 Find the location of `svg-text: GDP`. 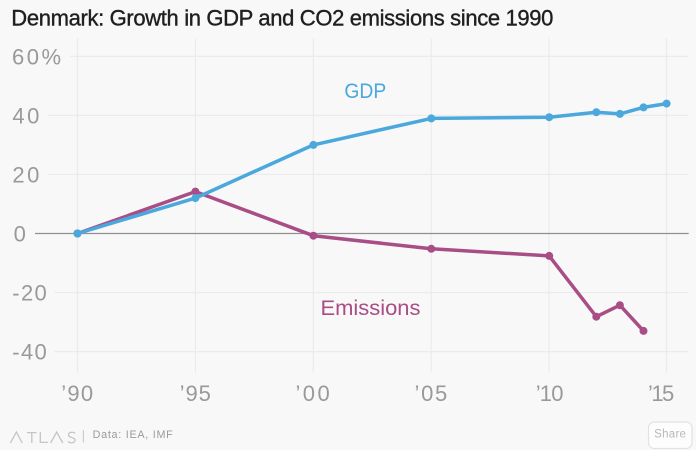

svg-text: GDP is located at coordinates (365, 91).